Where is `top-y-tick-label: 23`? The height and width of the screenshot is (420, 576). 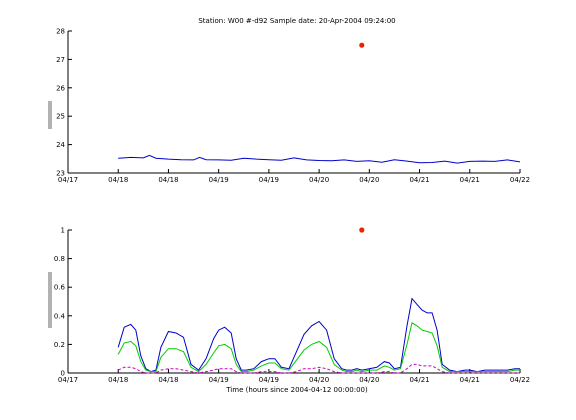
top-y-tick-label: 23 is located at coordinates (60, 174).